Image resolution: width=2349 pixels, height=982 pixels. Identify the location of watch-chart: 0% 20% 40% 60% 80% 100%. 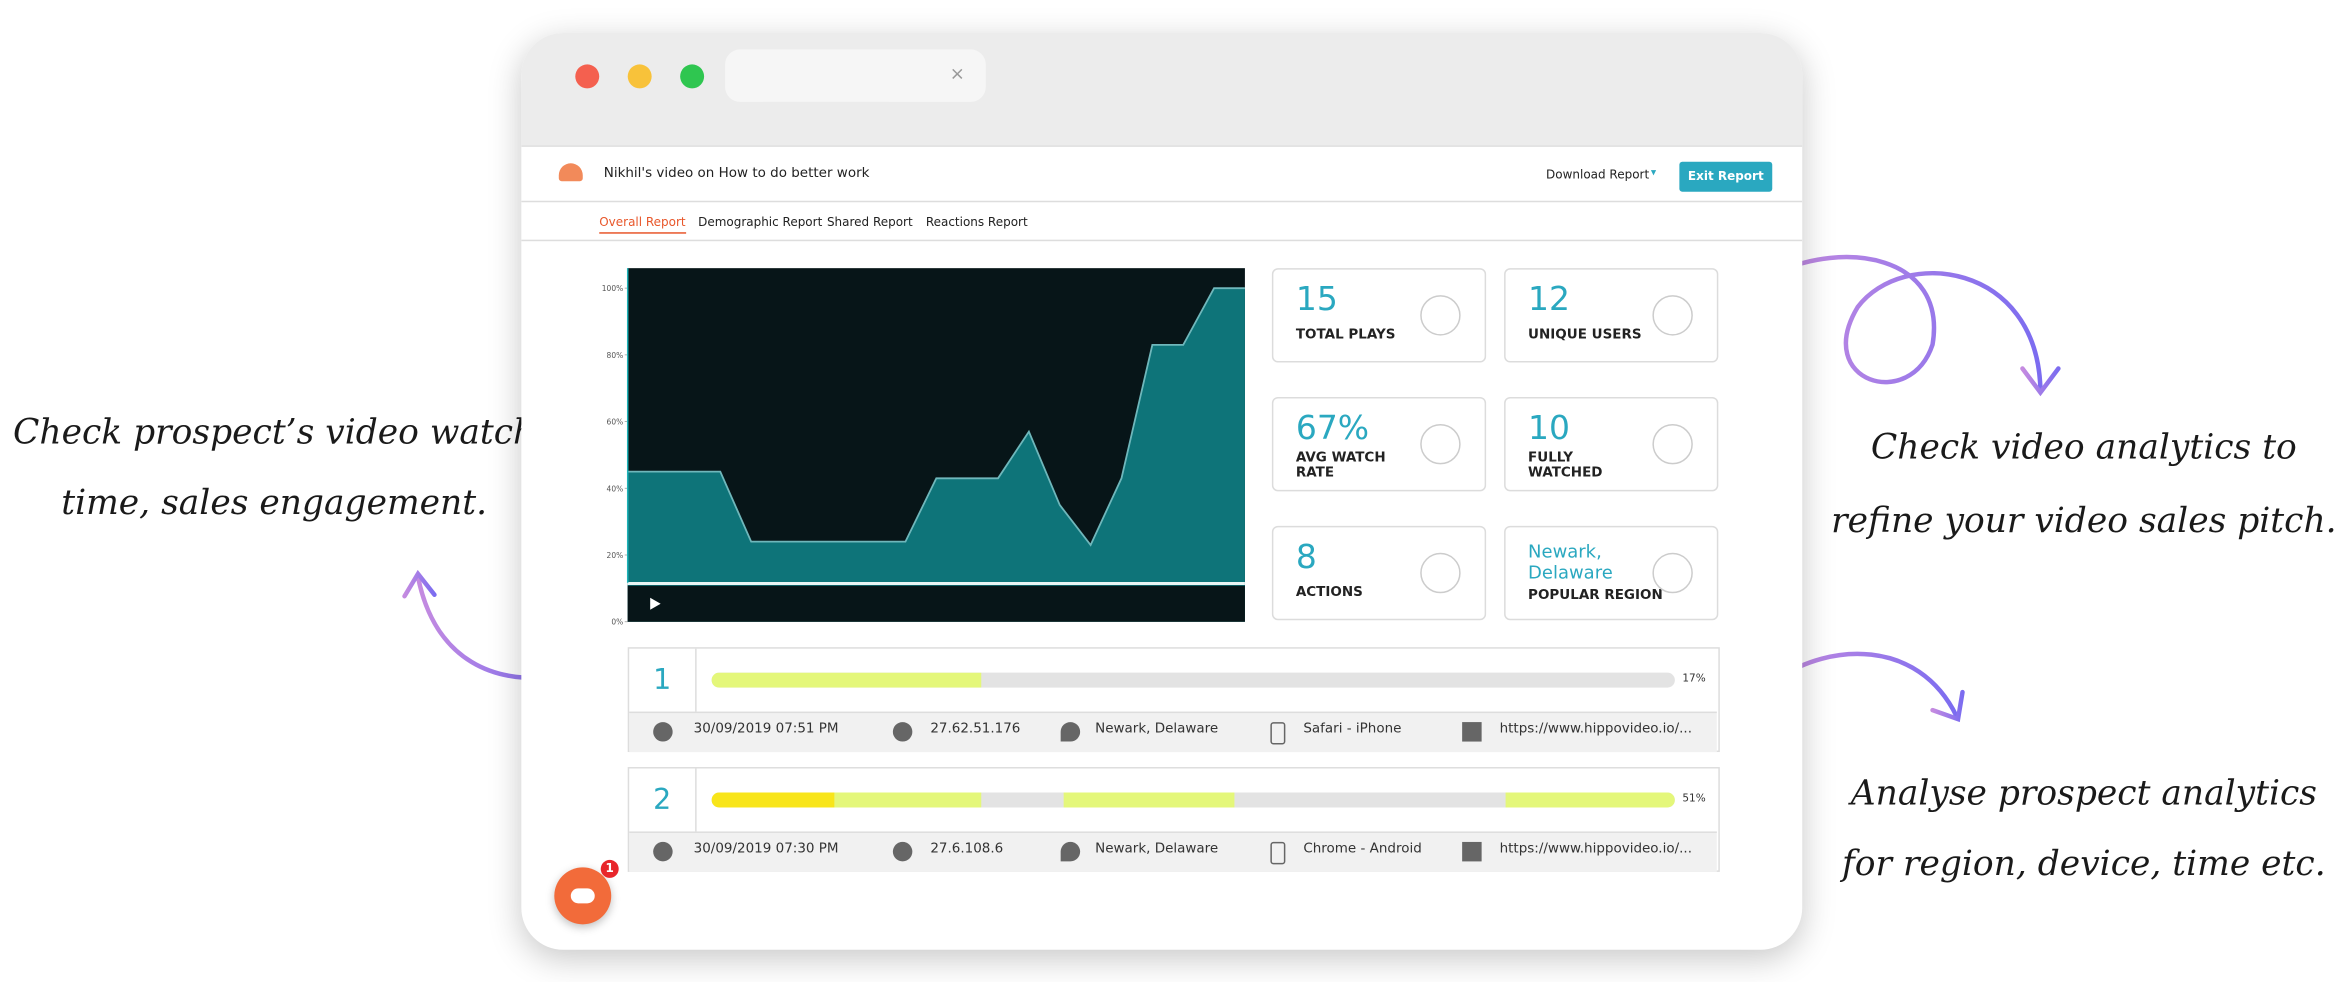
(923, 447).